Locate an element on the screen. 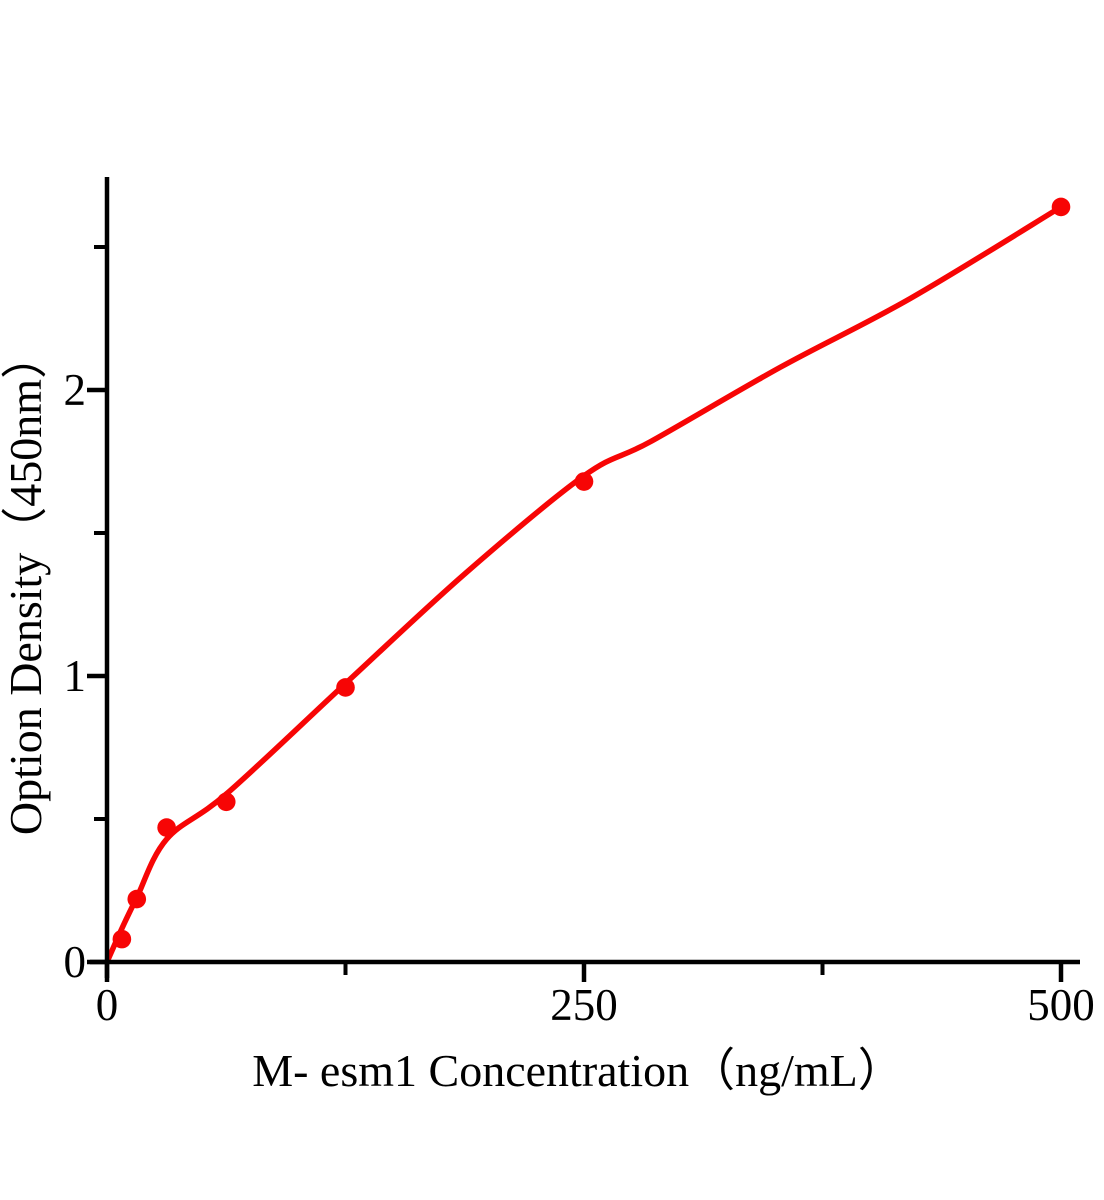 Image resolution: width=1104 pixels, height=1200 pixels. data-point-x500 is located at coordinates (1061, 207).